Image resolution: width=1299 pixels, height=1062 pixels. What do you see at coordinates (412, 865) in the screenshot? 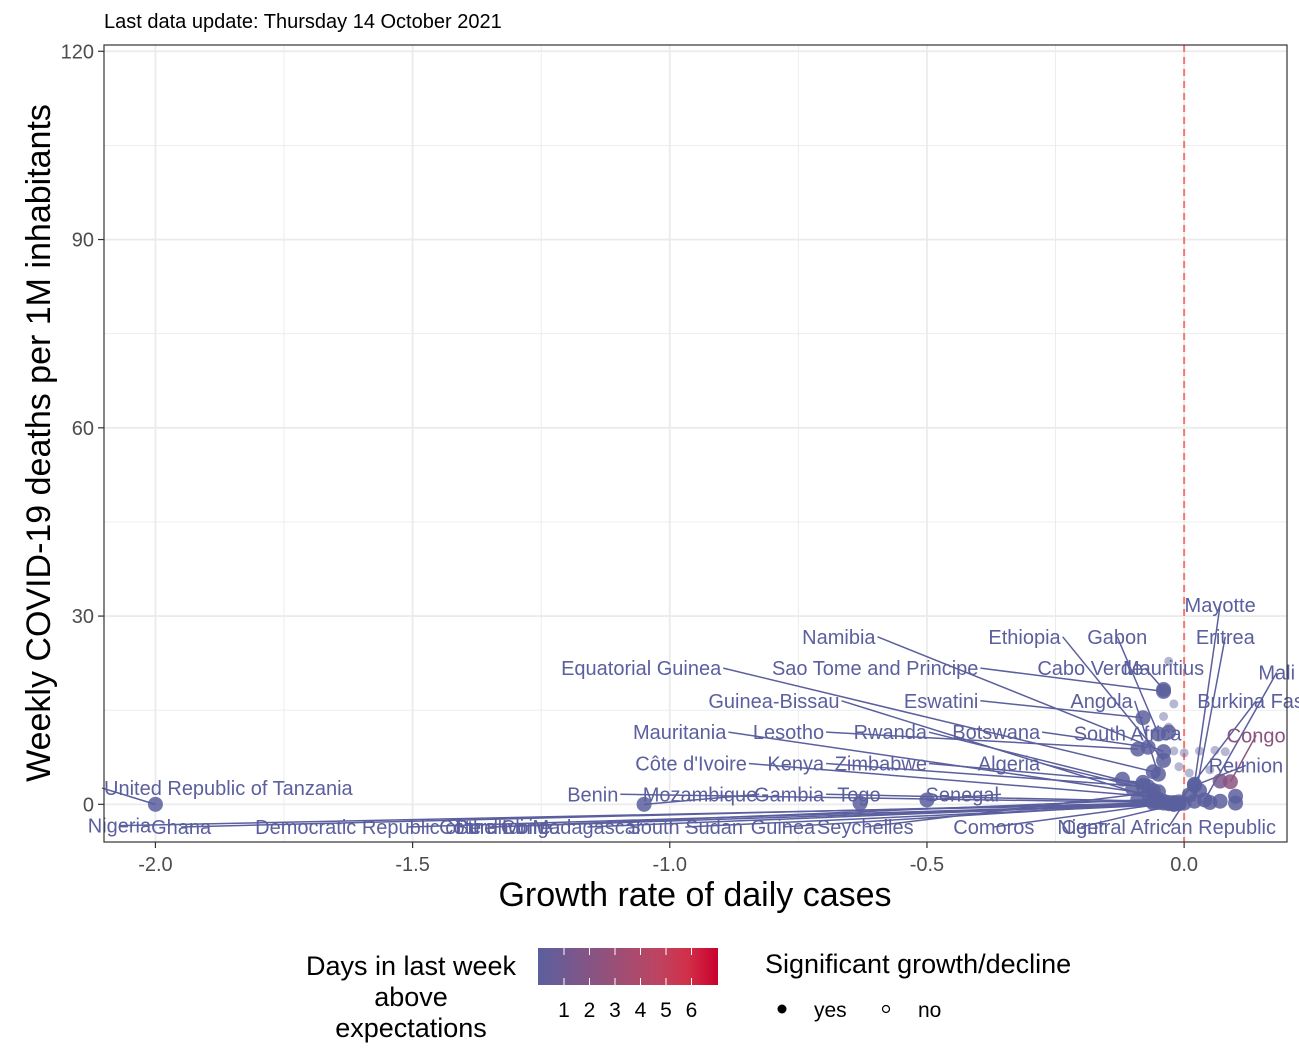
I see `x-tick-label: -1.5` at bounding box center [412, 865].